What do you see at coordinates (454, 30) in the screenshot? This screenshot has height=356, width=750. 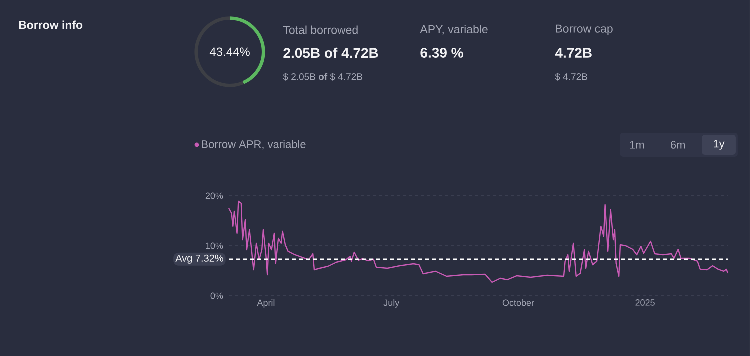 I see `text: APY, variable` at bounding box center [454, 30].